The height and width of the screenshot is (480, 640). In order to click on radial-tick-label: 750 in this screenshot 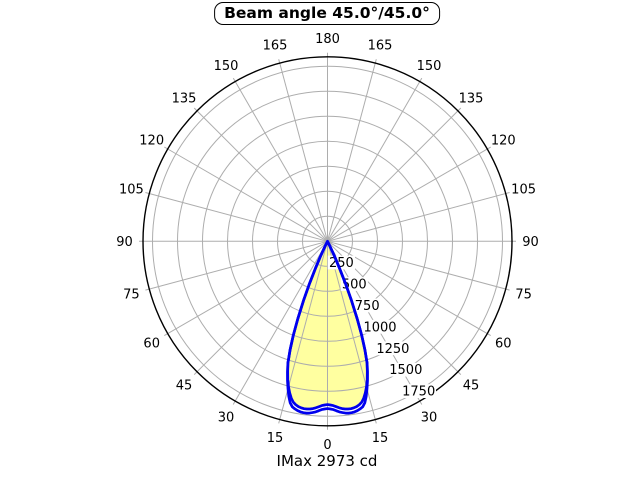, I will do `click(367, 306)`.